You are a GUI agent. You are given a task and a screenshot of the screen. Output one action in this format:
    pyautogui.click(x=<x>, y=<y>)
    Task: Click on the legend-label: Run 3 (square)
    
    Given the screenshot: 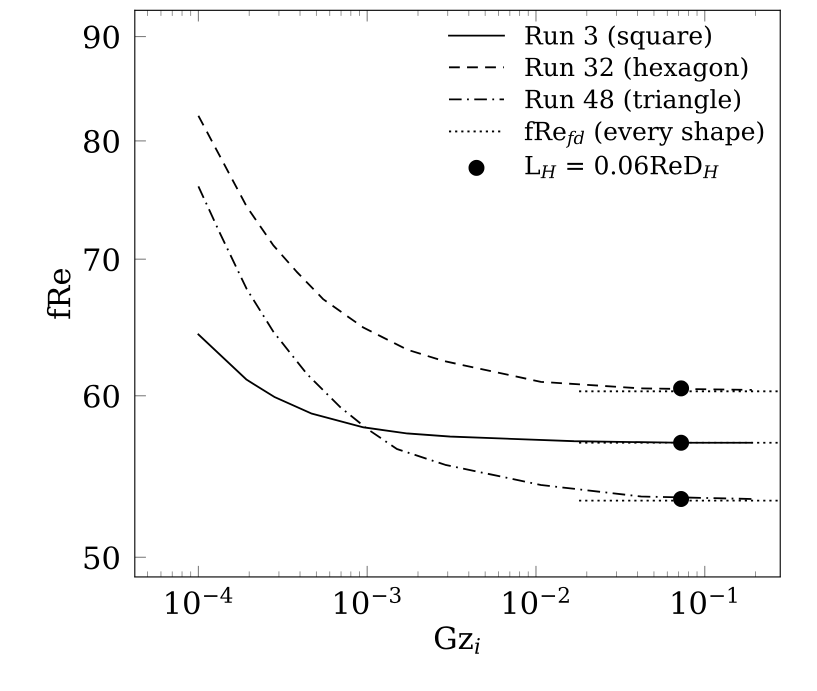 What is the action you would take?
    pyautogui.click(x=618, y=37)
    